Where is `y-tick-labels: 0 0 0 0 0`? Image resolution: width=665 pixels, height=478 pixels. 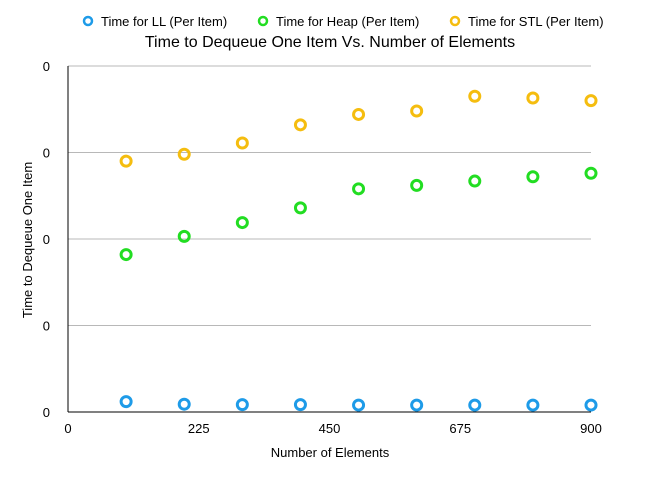 y-tick-labels: 0 0 0 0 0 is located at coordinates (46, 239).